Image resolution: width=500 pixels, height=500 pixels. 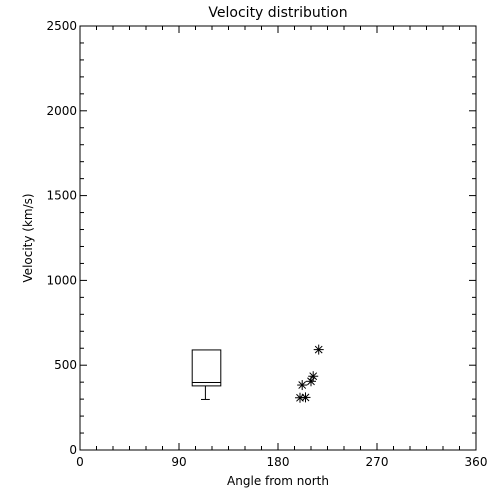 I want to click on y-tick-label: 2000, so click(x=61, y=111).